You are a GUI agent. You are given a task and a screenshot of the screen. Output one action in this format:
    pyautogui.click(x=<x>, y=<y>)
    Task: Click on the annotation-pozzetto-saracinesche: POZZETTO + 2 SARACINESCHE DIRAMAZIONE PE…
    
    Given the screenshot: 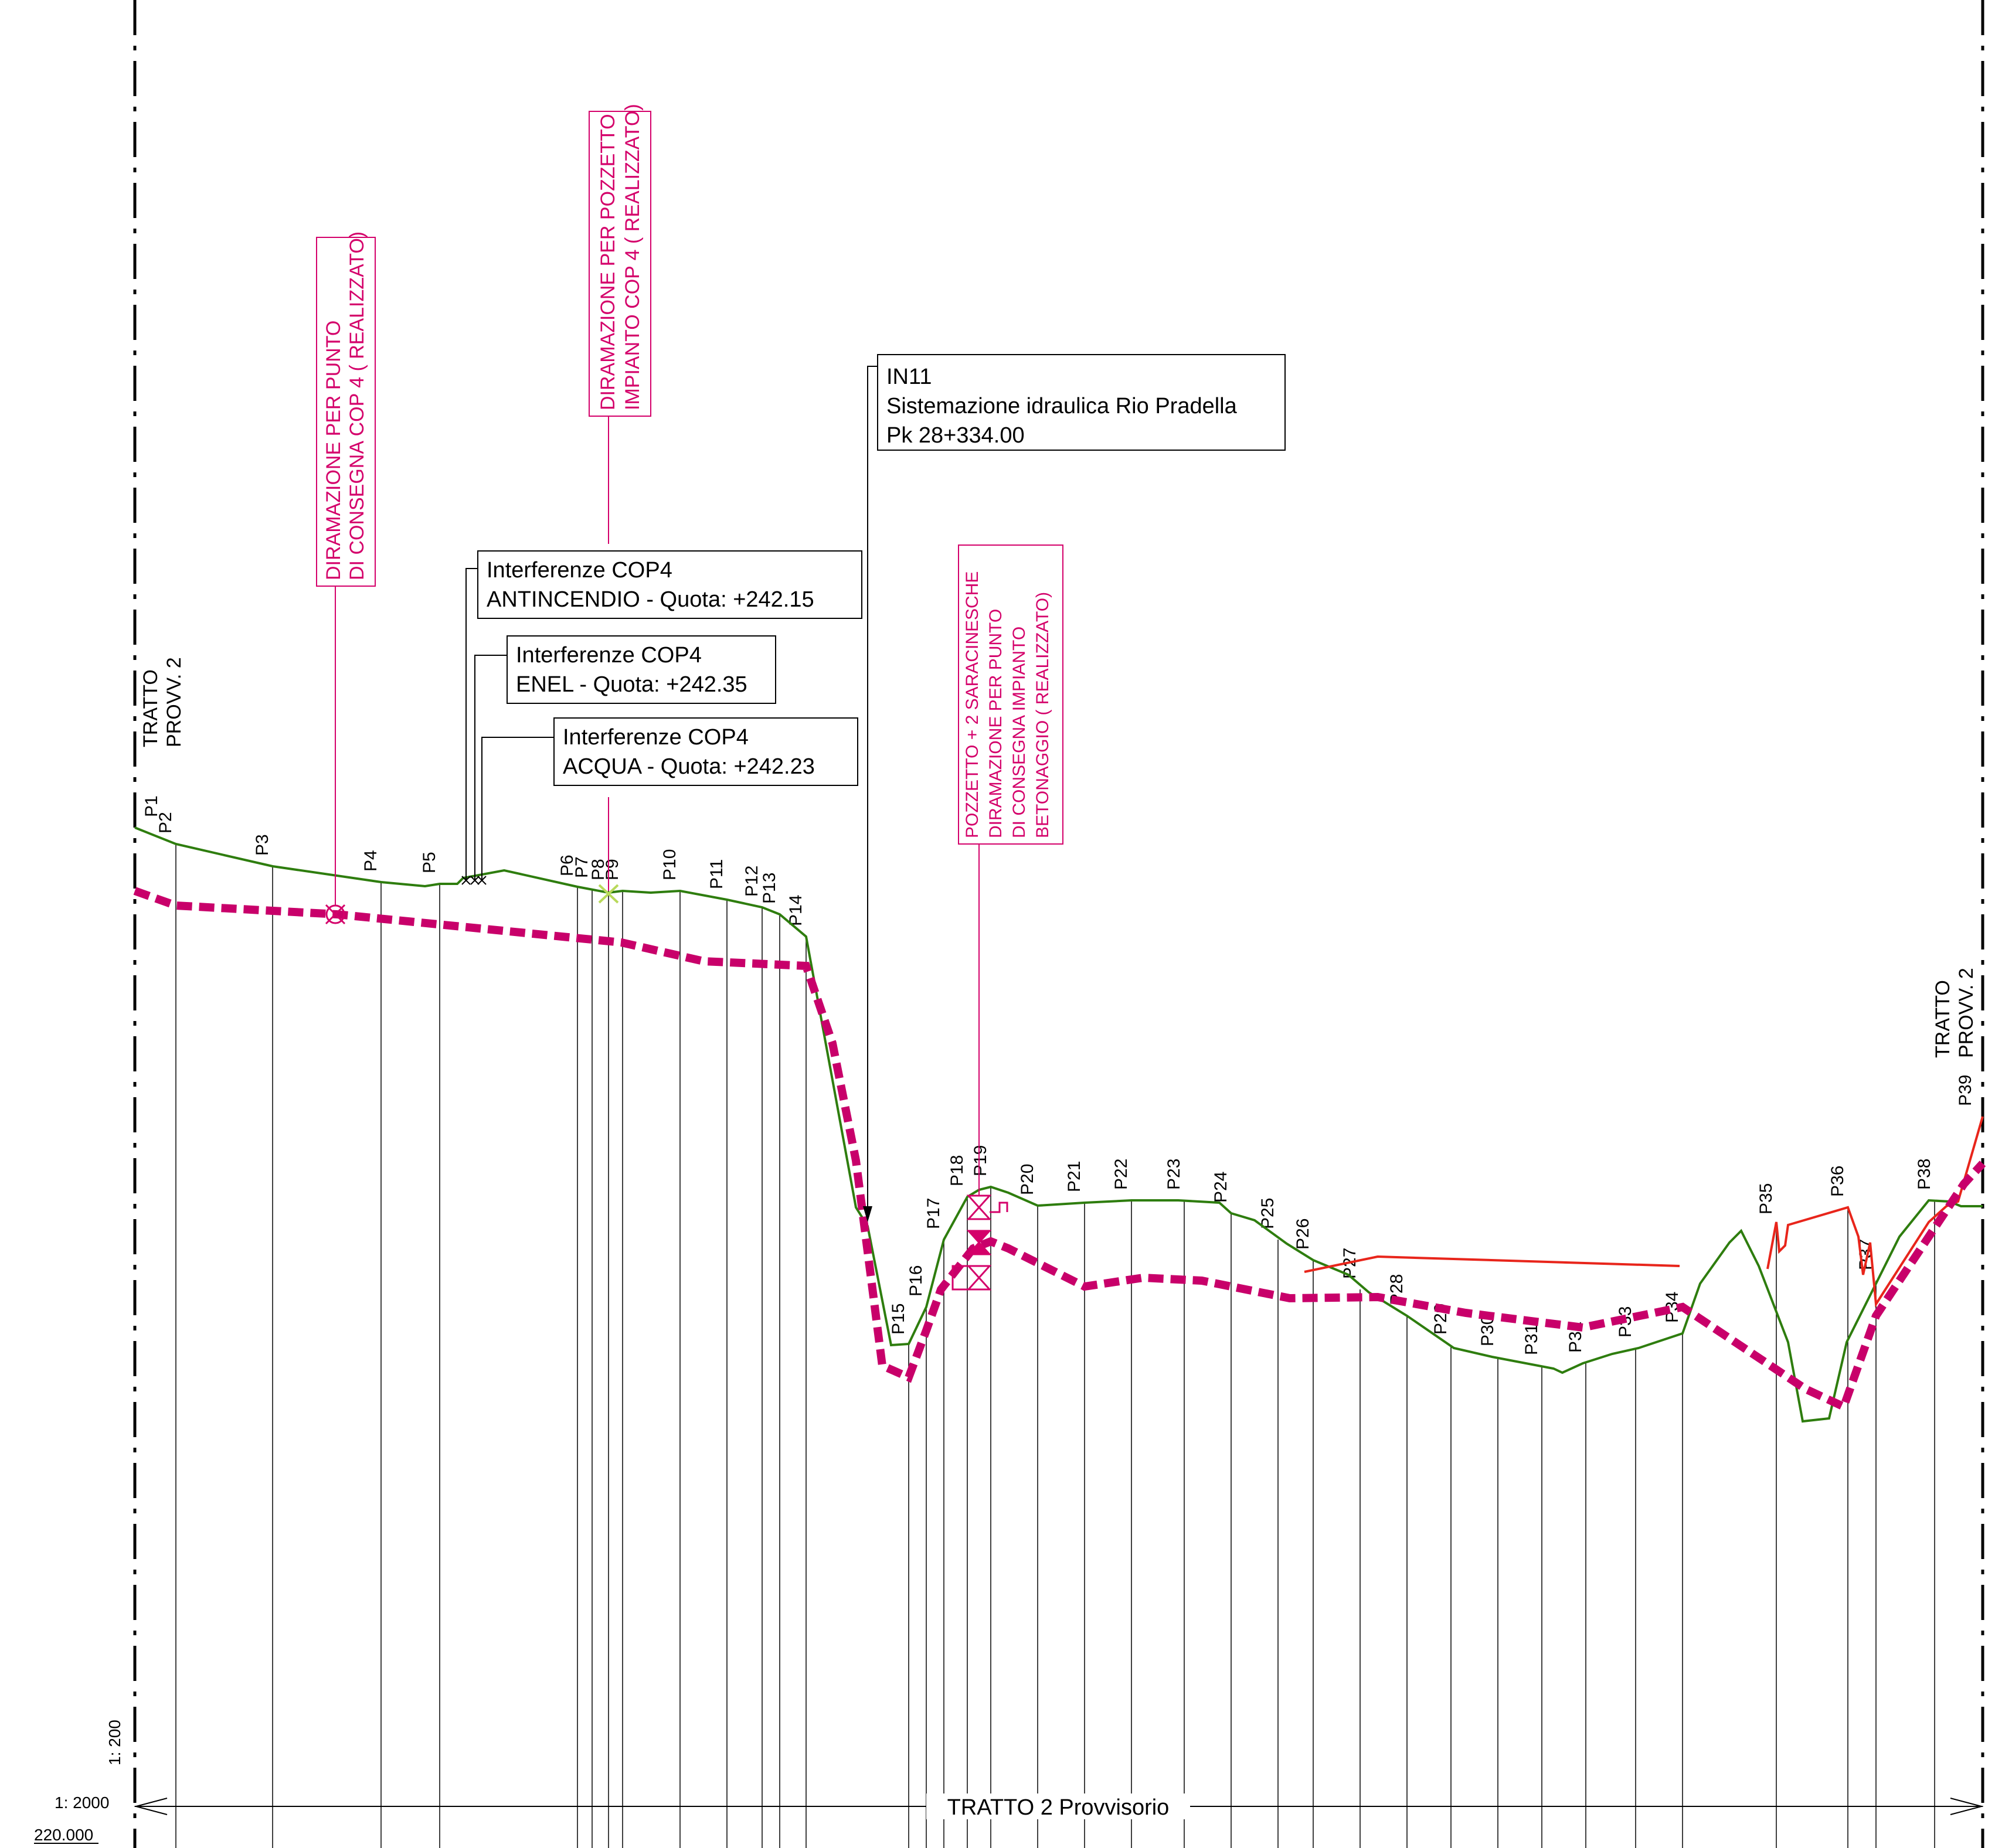 What is the action you would take?
    pyautogui.click(x=1007, y=917)
    